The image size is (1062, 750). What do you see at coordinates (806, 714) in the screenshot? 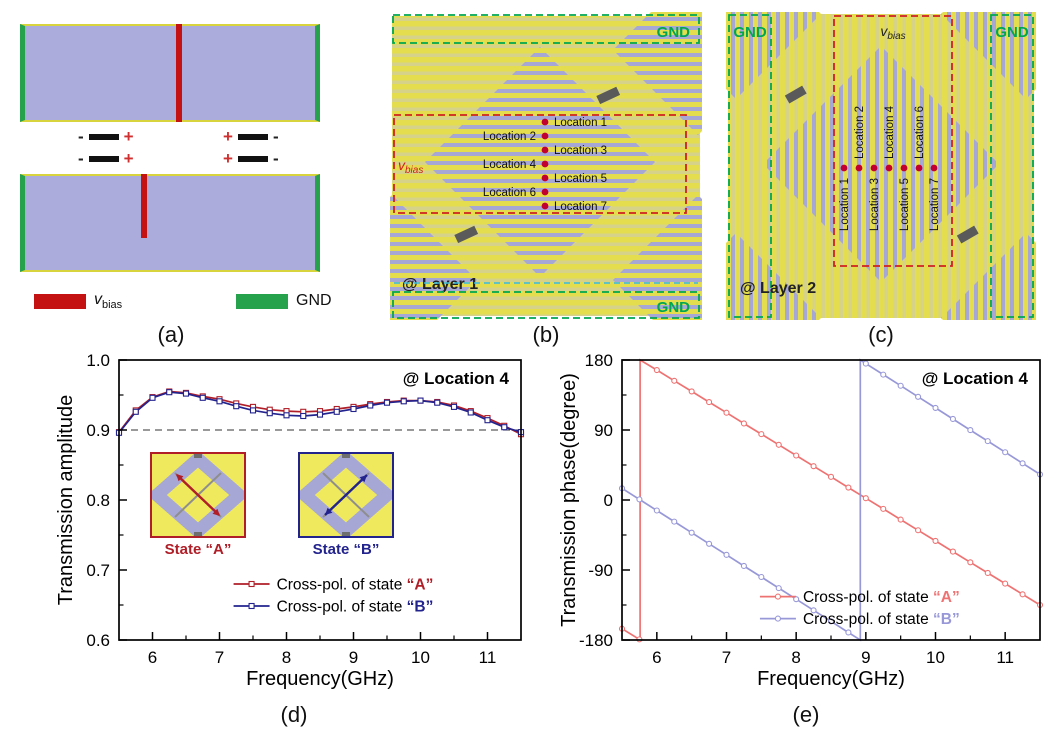
I see `panel-e-caption: (e)` at bounding box center [806, 714].